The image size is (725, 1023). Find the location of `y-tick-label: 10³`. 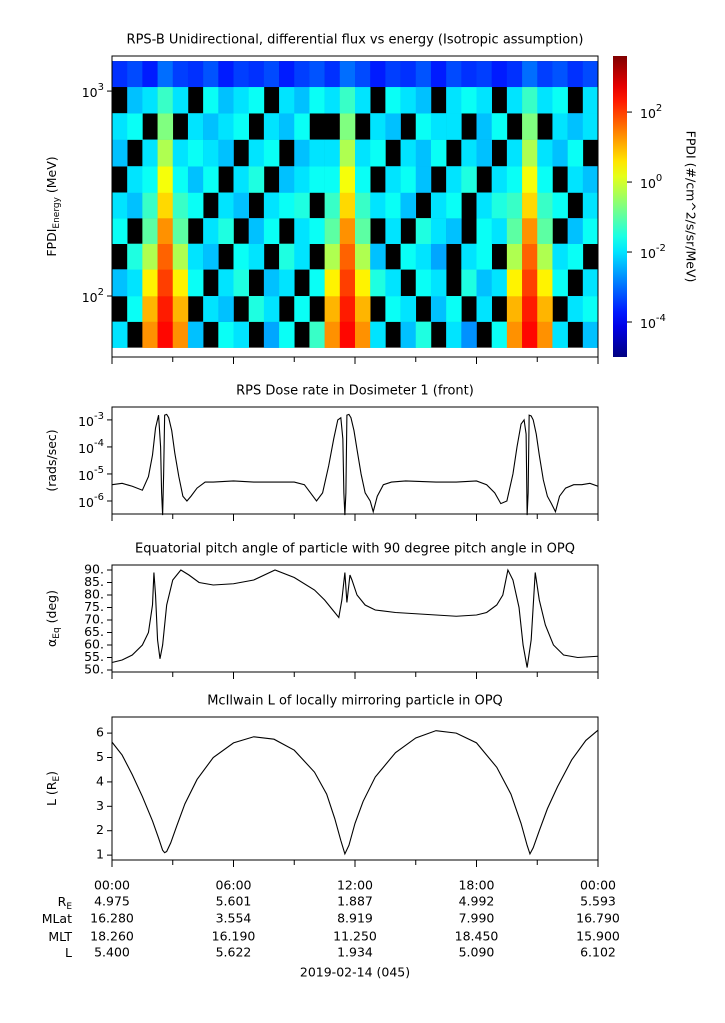

y-tick-label: 10³ is located at coordinates (93, 91).